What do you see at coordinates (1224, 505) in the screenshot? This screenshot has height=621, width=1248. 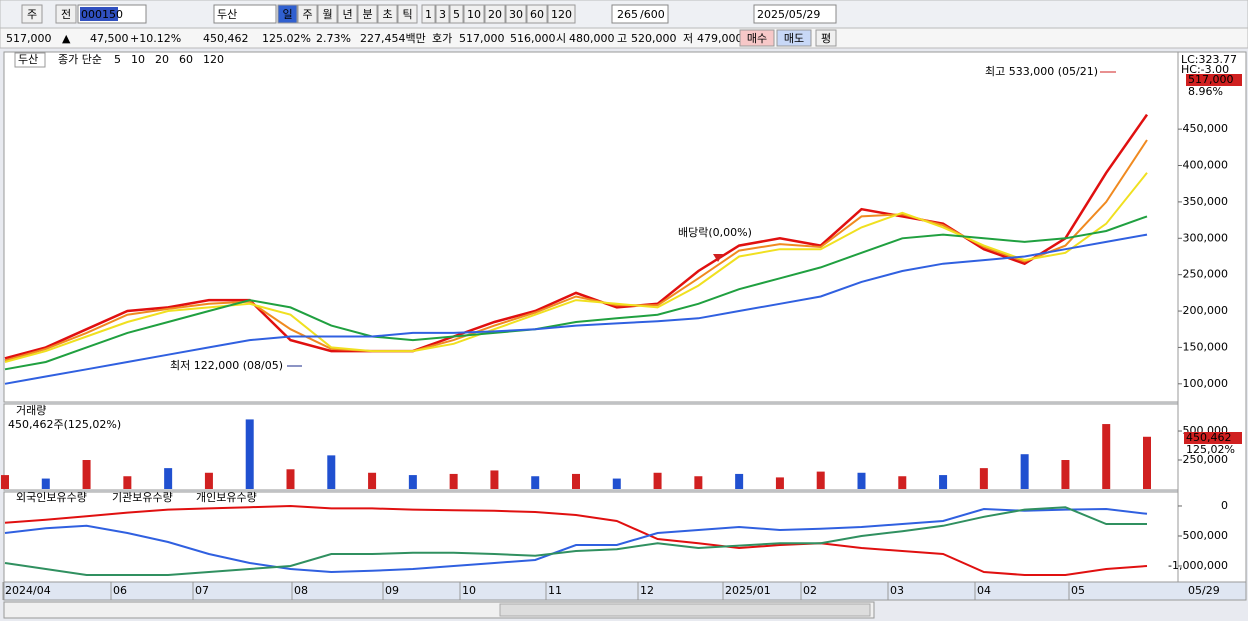 I see `y-tick-label: 0` at bounding box center [1224, 505].